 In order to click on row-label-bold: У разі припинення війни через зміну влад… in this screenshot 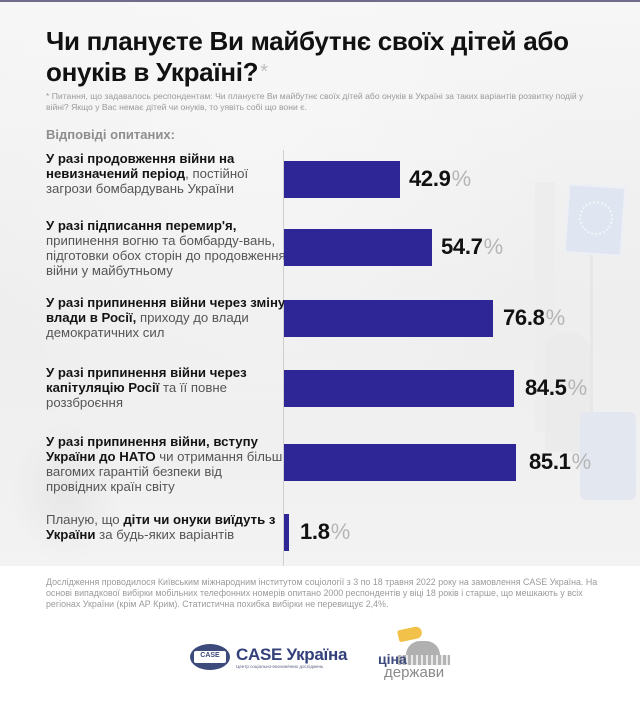, I will do `click(166, 310)`.